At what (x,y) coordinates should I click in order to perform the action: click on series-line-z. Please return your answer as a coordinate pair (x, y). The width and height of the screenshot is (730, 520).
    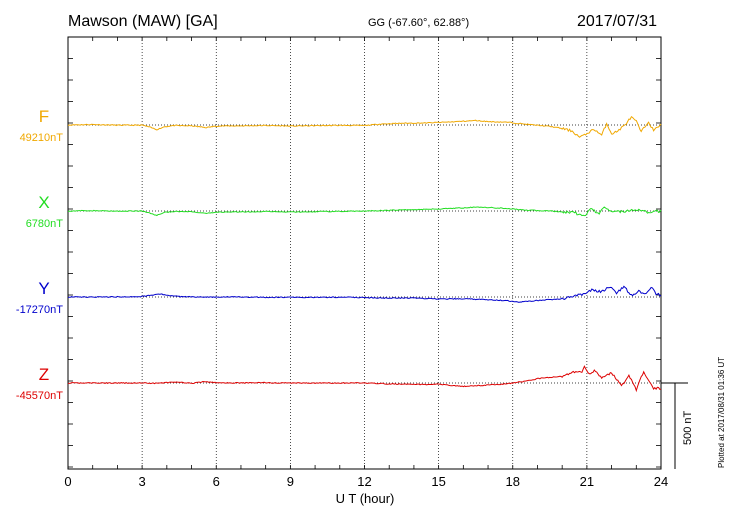
    Looking at the image, I should click on (365, 379).